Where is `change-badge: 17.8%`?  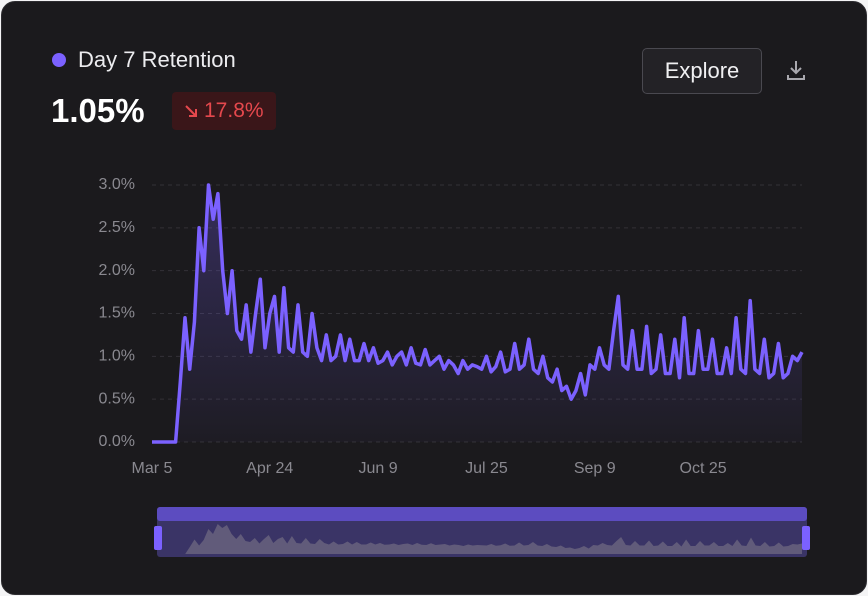
change-badge: 17.8% is located at coordinates (224, 111).